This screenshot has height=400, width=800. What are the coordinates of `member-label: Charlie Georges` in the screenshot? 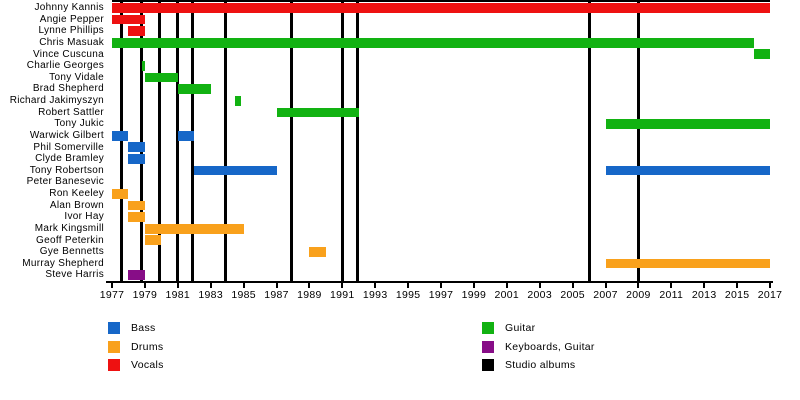 It's located at (65, 66).